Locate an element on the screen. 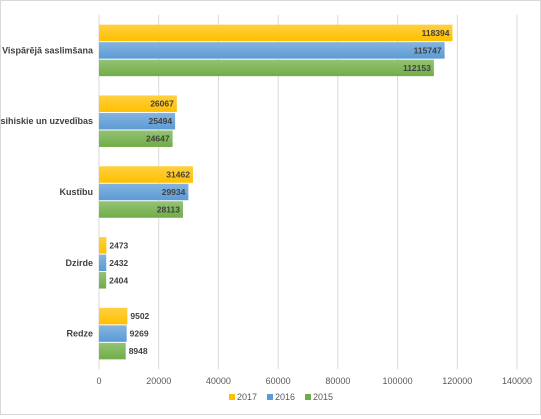 This screenshot has width=541, height=419. legend-swatch-2015 is located at coordinates (308, 397).